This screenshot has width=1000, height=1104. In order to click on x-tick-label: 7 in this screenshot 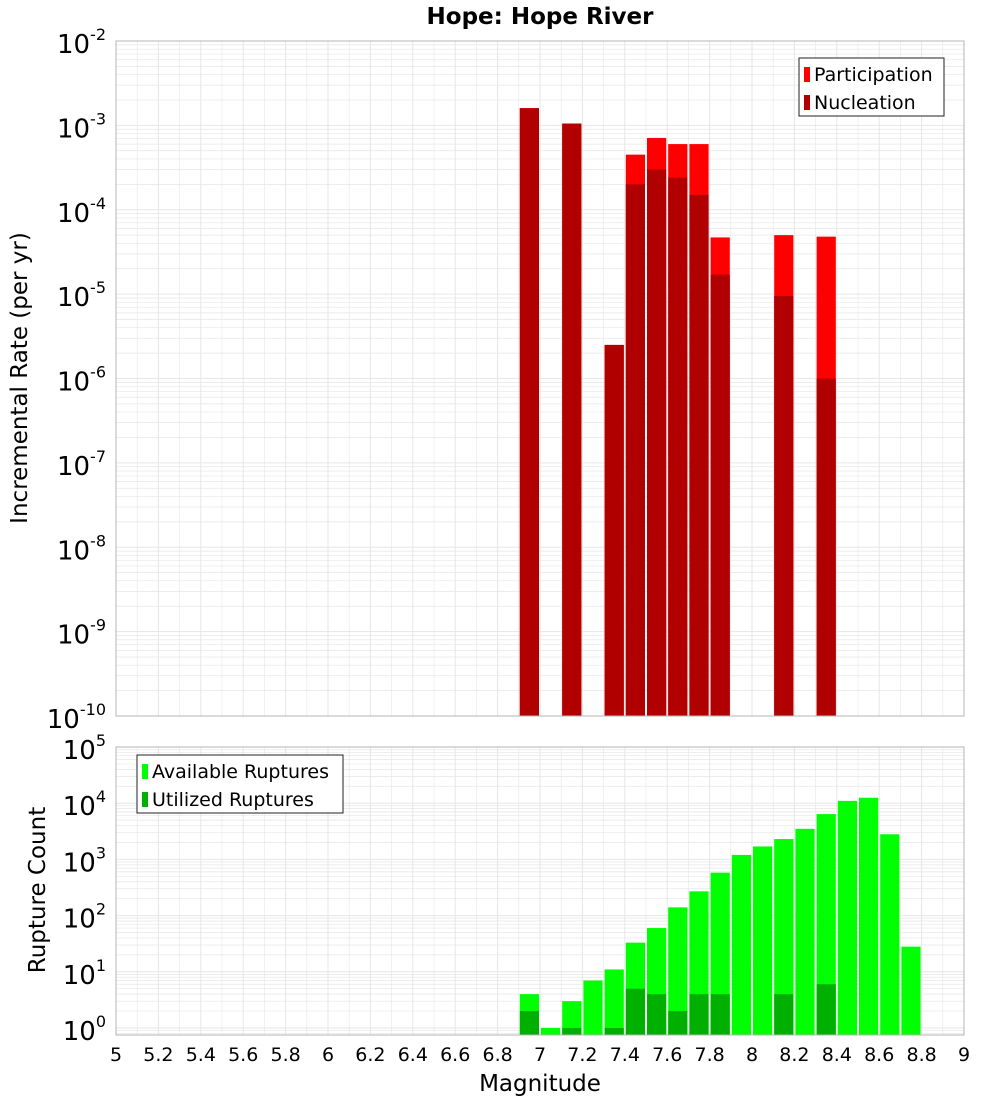, I will do `click(540, 1055)`.